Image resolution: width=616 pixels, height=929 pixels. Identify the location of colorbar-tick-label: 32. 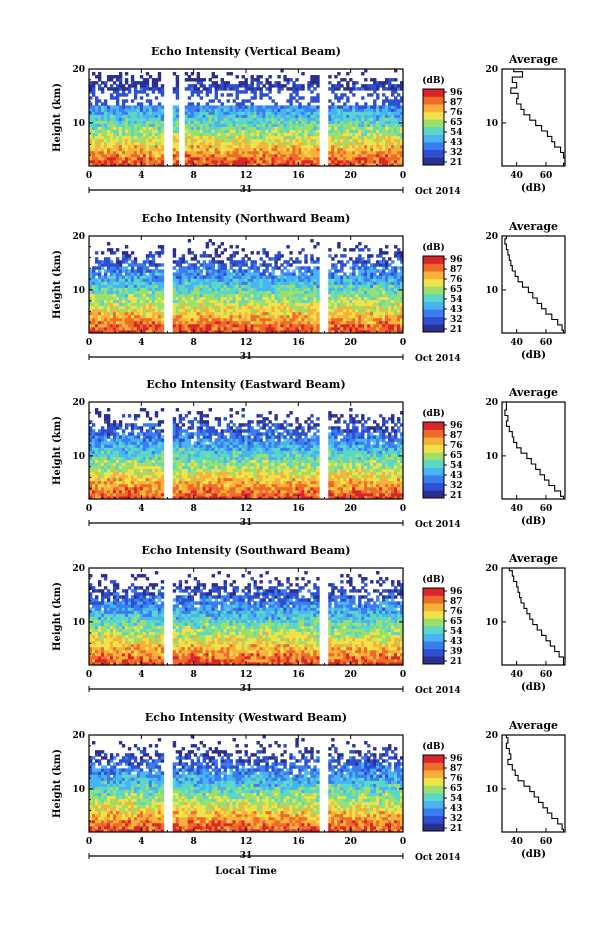
(456, 153).